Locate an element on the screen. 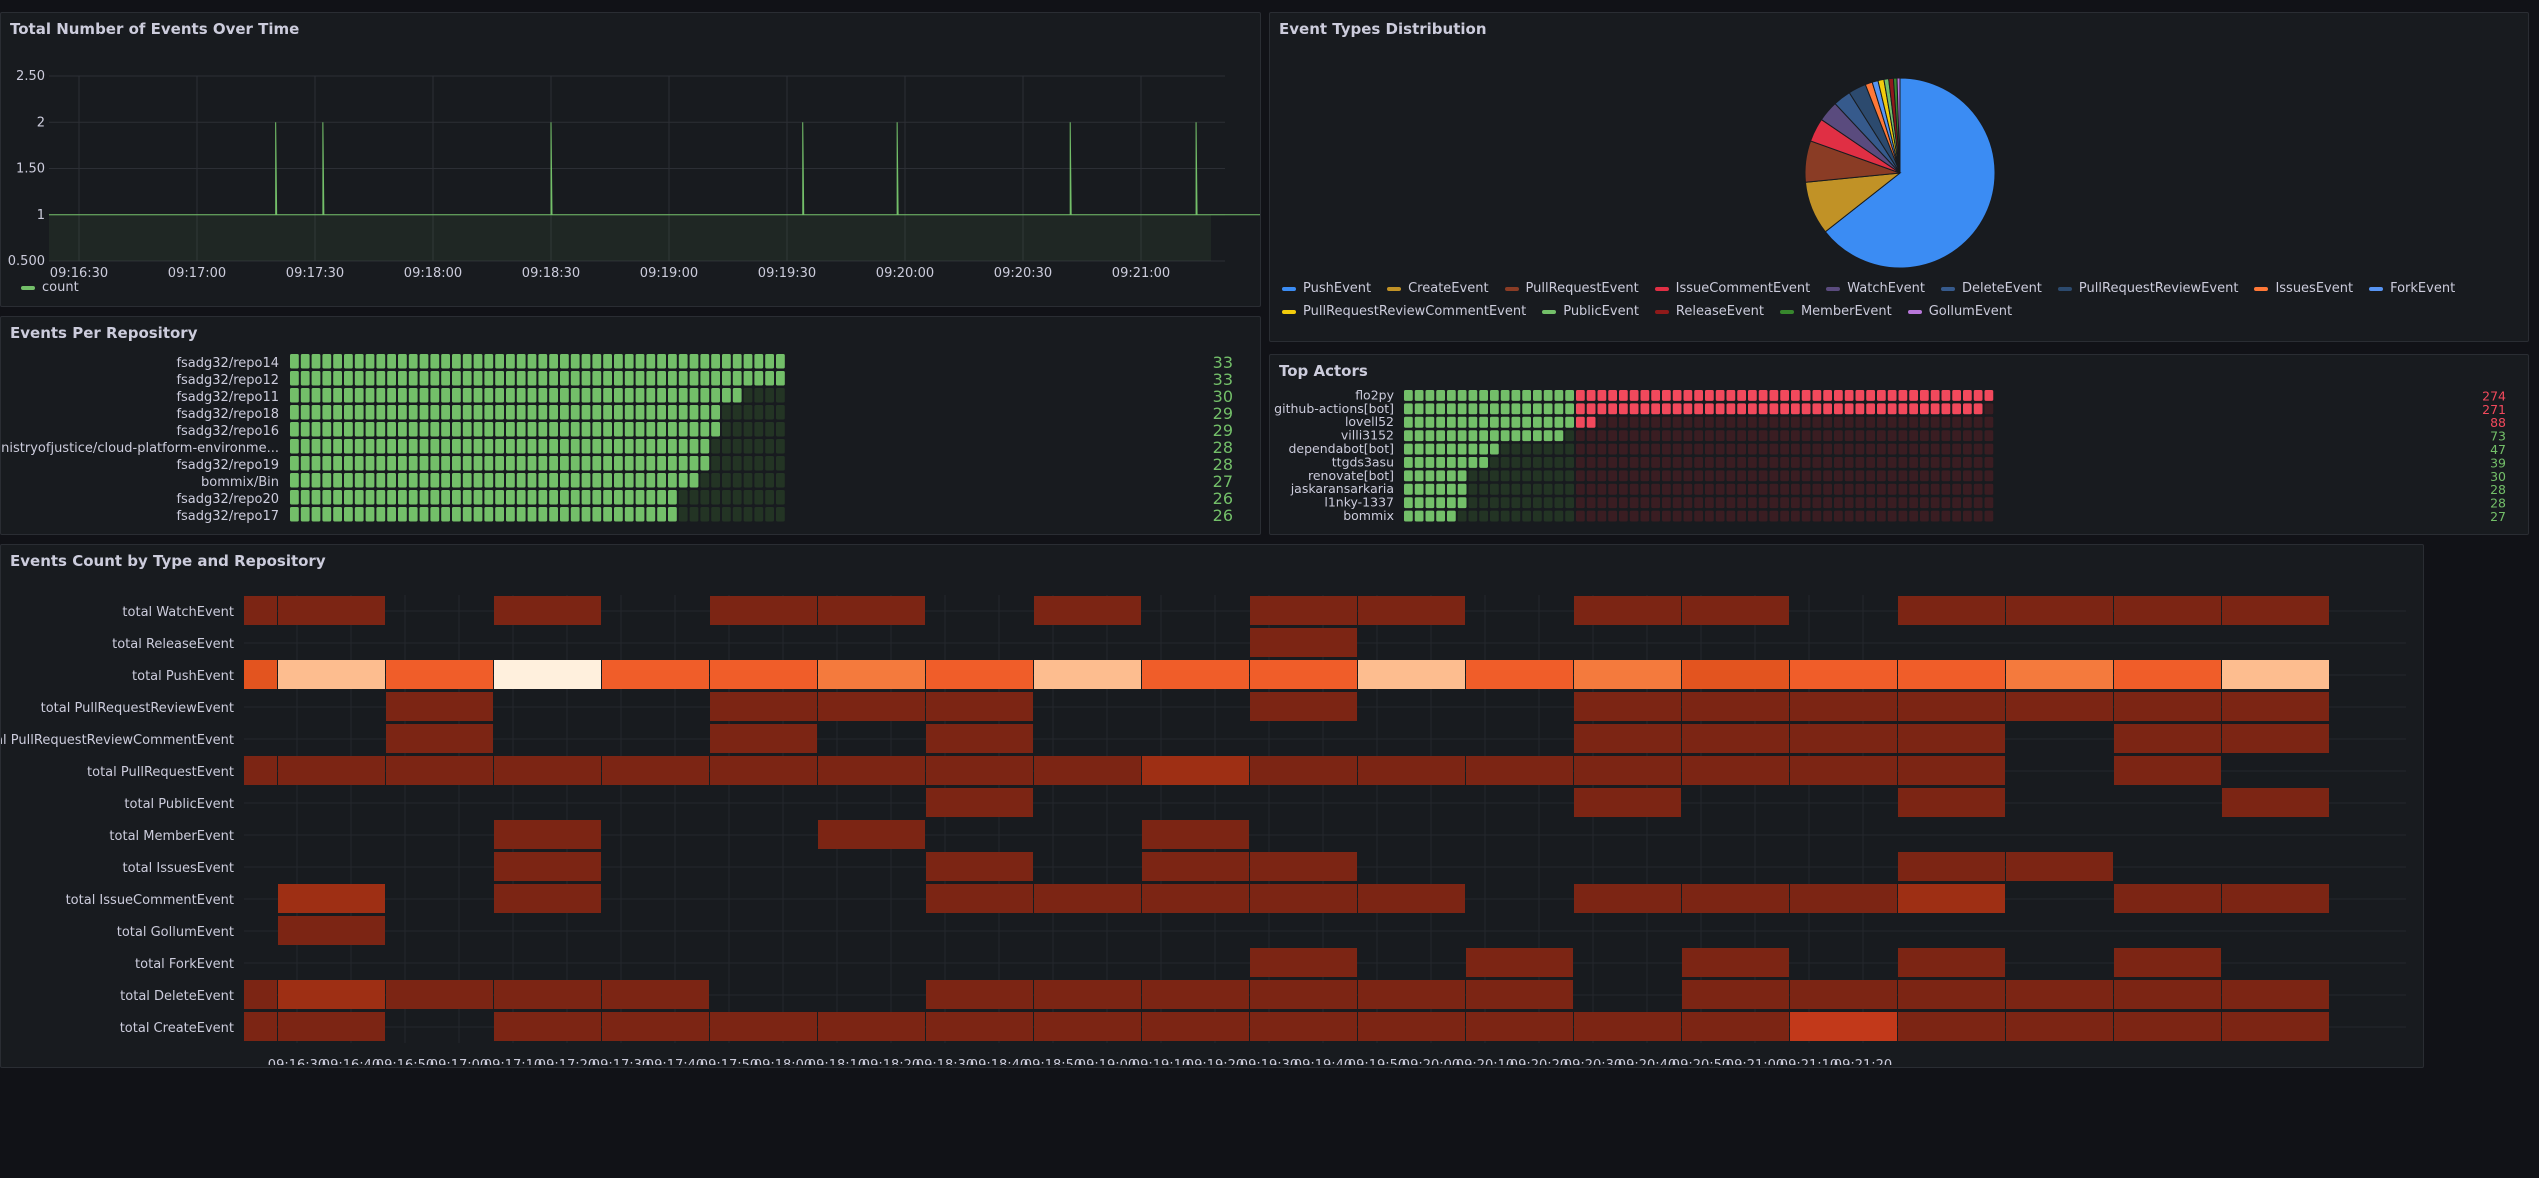 This screenshot has width=2539, height=1178. bar-label: fsadg32/repo12 is located at coordinates (227, 380).